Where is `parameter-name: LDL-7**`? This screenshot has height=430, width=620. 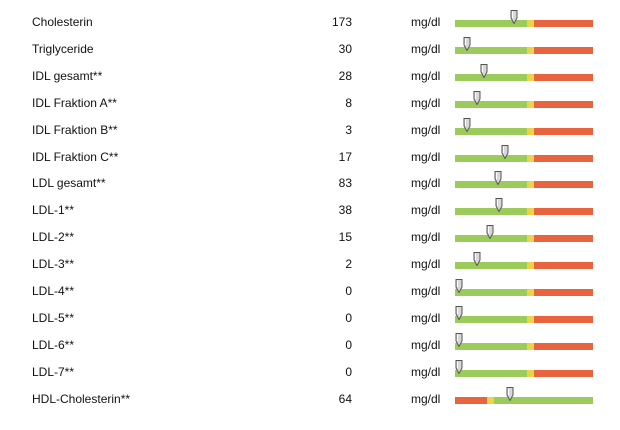
parameter-name: LDL-7** is located at coordinates (53, 371).